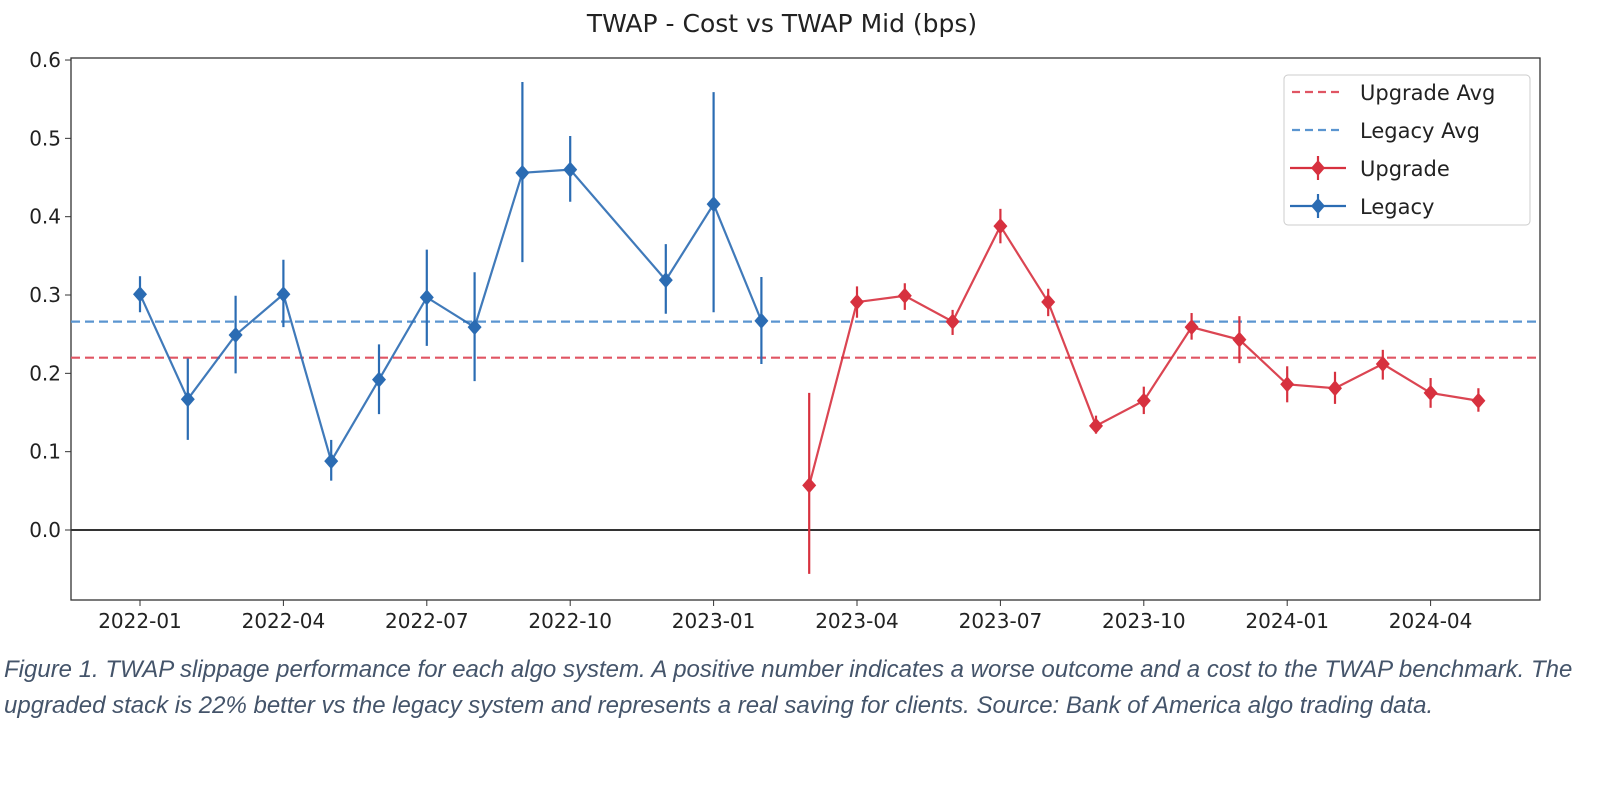 This screenshot has height=792, width=1618. I want to click on y-tick-label: 0.3, so click(45, 295).